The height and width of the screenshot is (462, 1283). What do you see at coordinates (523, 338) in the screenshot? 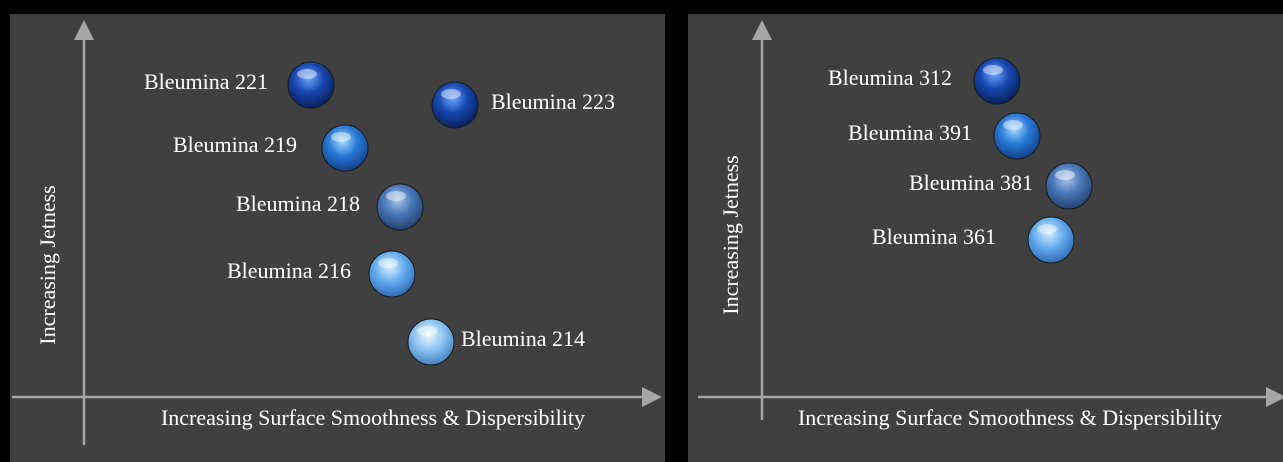
I see `node-label: Bleumina 214` at bounding box center [523, 338].